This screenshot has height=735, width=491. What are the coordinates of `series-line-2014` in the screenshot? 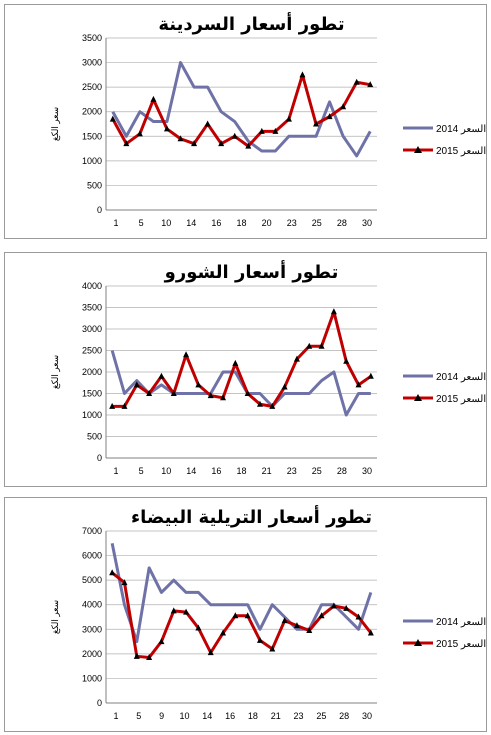 It's located at (241, 593).